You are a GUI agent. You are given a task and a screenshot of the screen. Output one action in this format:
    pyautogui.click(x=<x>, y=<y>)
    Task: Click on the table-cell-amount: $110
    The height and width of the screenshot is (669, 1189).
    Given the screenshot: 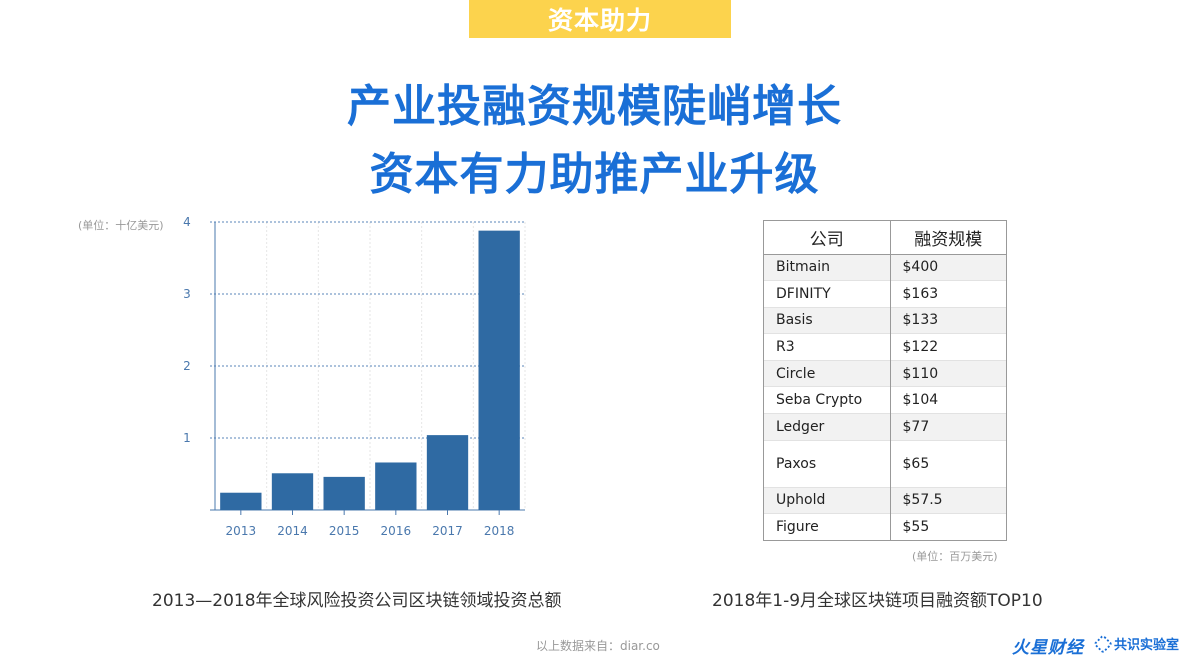 What is the action you would take?
    pyautogui.click(x=948, y=373)
    